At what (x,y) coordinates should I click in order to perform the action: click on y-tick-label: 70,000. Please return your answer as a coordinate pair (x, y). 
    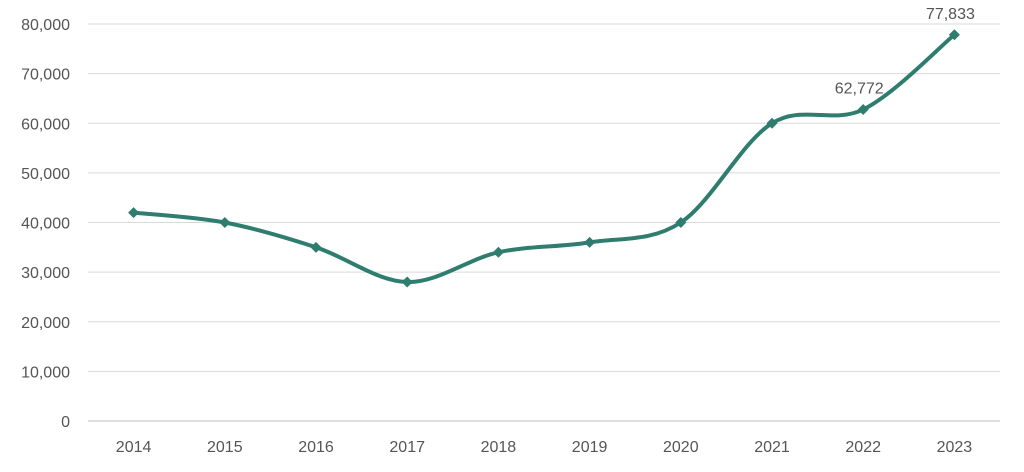
    Looking at the image, I should click on (45, 75).